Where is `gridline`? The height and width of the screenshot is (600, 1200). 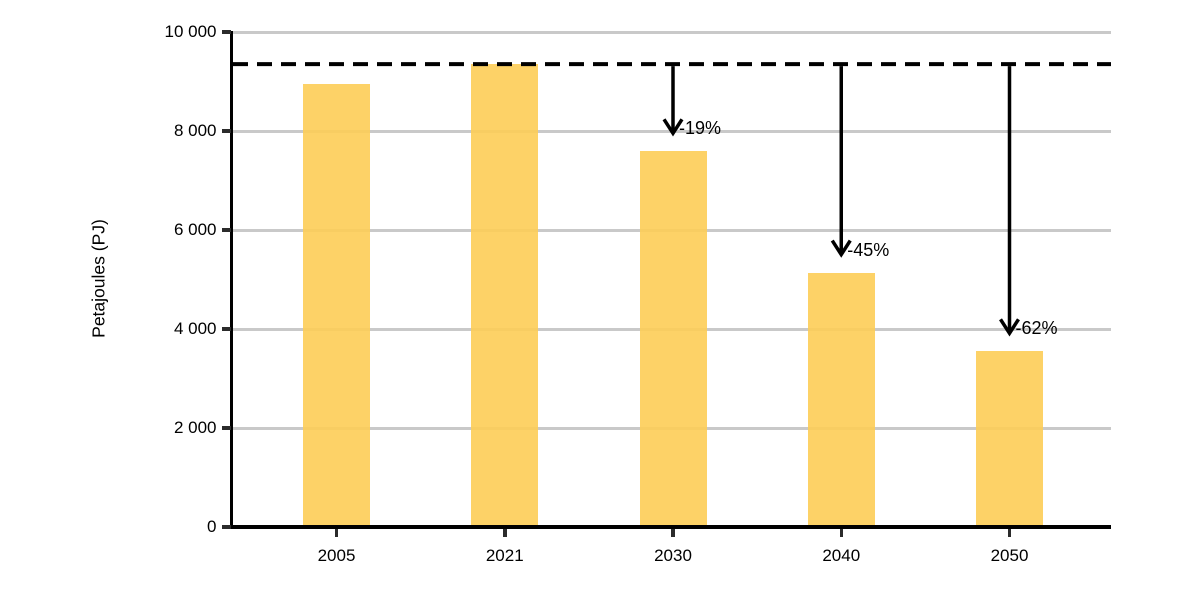 gridline is located at coordinates (672, 32).